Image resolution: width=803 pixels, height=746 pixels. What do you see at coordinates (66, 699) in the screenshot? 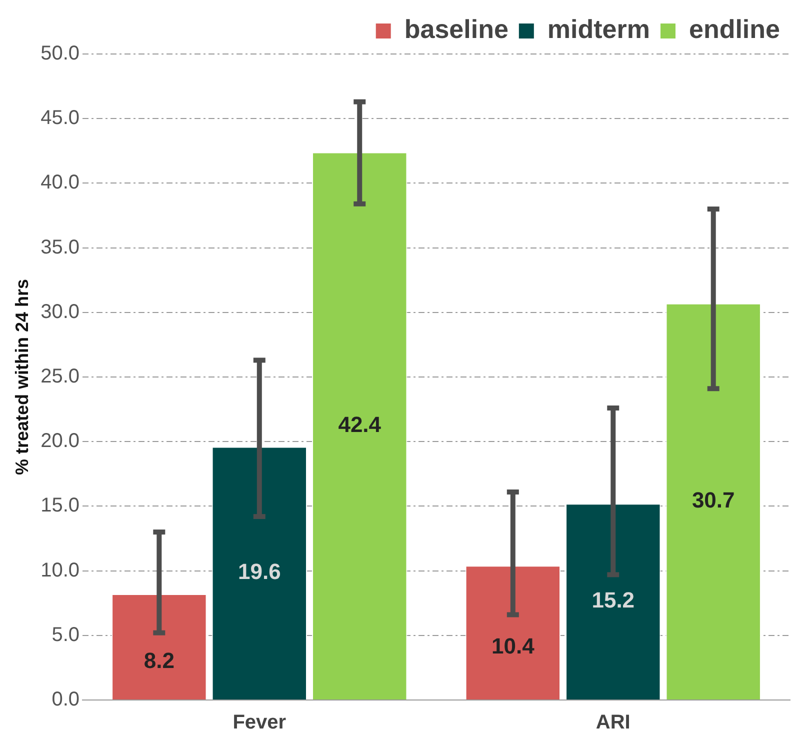
I see `y-tick-label: 0.0` at bounding box center [66, 699].